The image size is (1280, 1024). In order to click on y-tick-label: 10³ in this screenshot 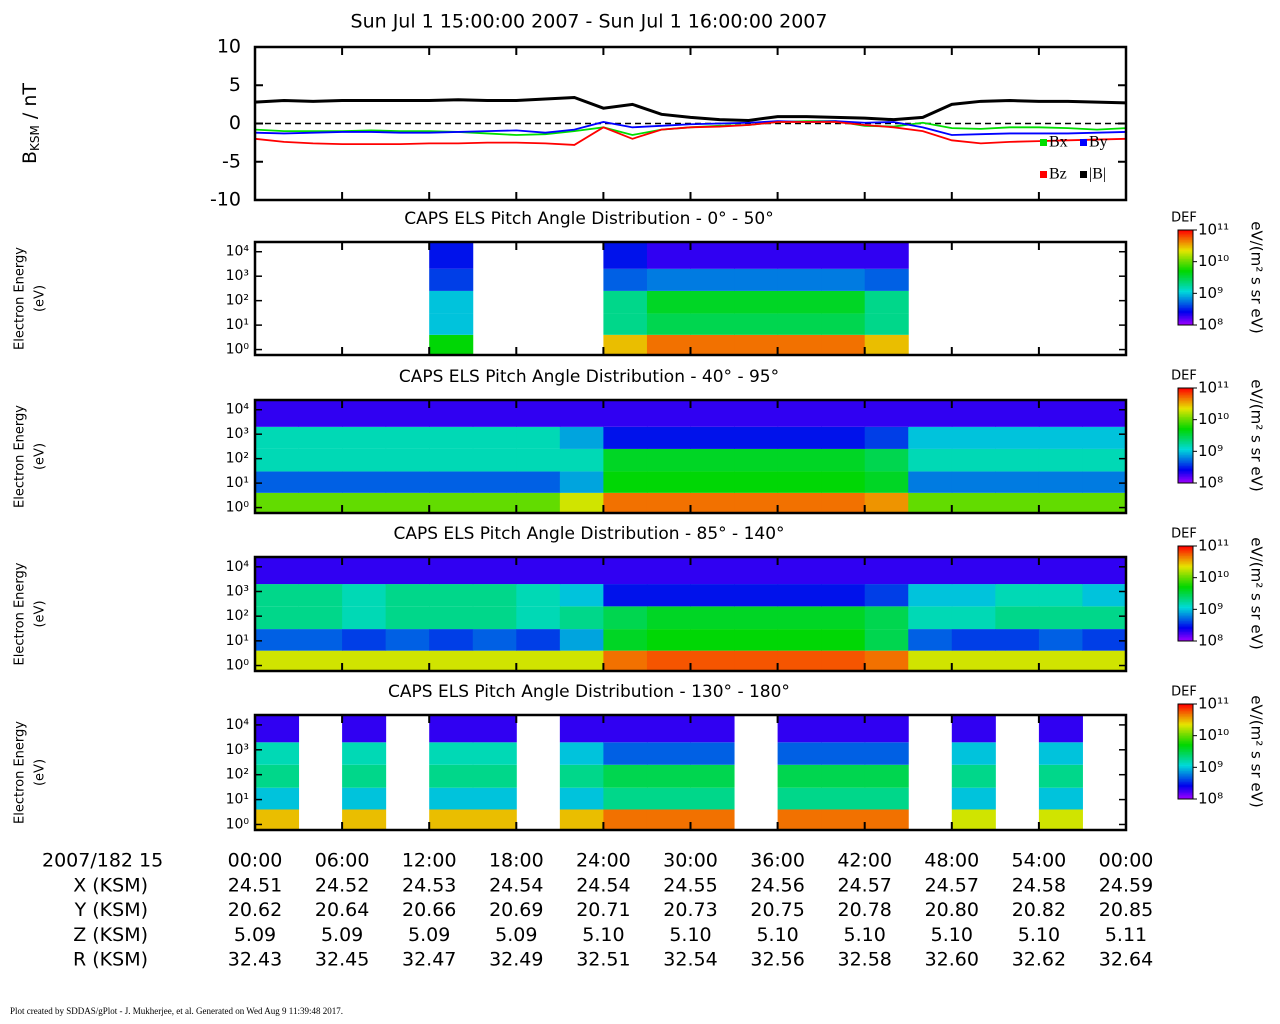, I will do `click(237, 750)`.